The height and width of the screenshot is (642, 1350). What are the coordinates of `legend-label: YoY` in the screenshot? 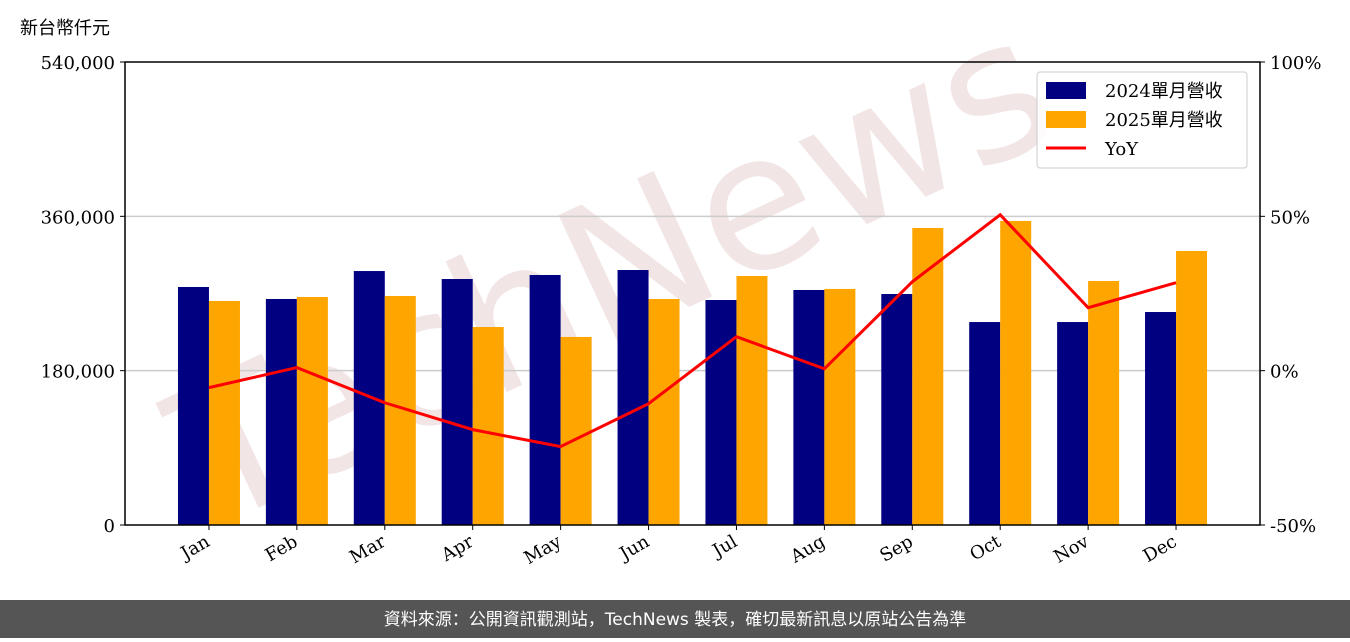 It's located at (1121, 149).